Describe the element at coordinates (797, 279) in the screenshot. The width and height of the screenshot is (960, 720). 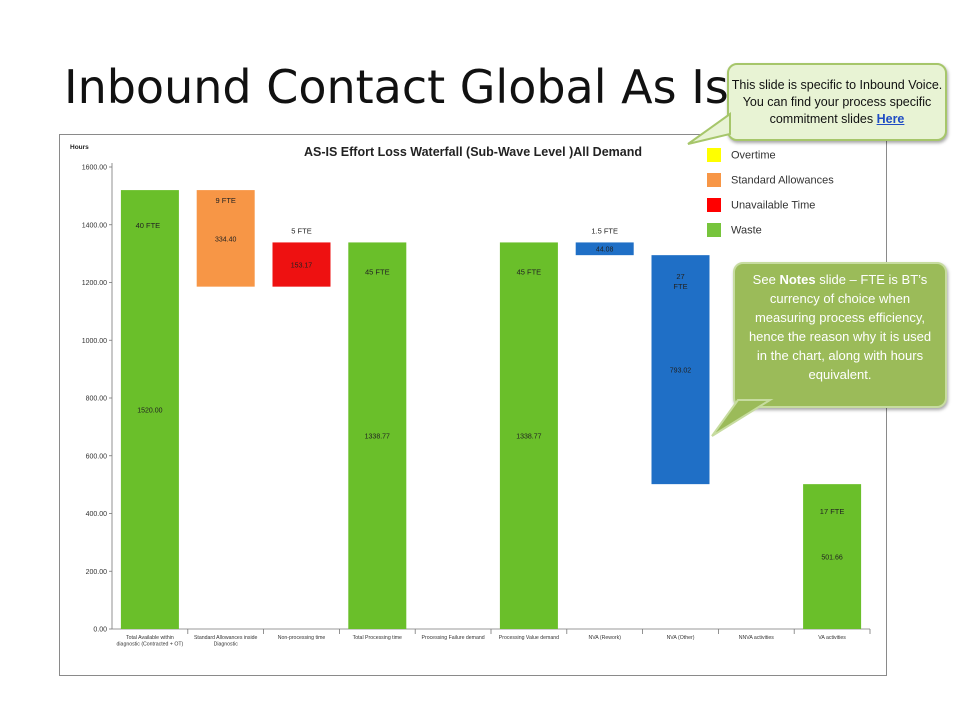
I see `callout-fte-bold: Notes` at that location.